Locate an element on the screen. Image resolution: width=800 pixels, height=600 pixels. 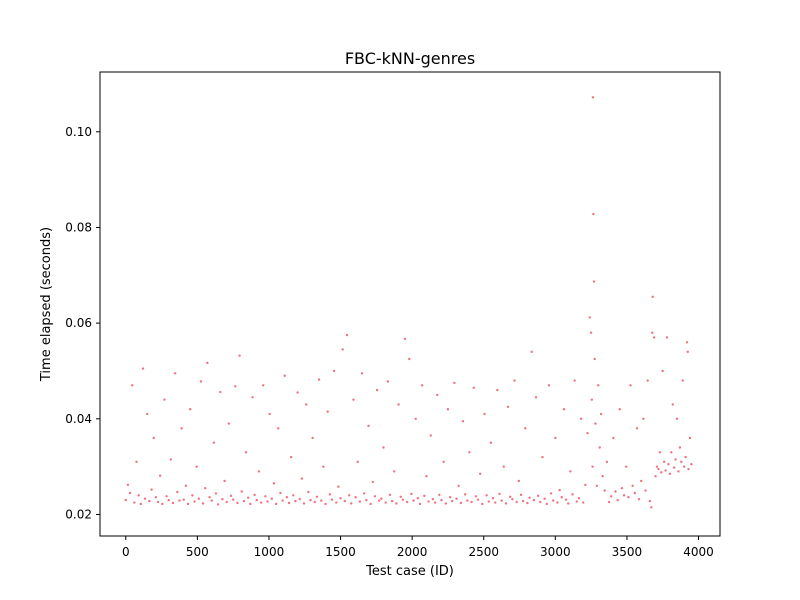
y-tick-label: 0.08 is located at coordinates (78, 227).